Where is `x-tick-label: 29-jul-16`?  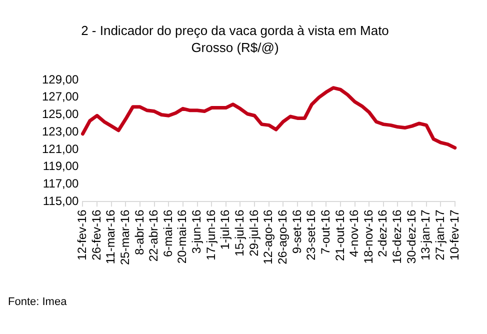 x-tick-label: 29-jul-16 is located at coordinates (253, 232).